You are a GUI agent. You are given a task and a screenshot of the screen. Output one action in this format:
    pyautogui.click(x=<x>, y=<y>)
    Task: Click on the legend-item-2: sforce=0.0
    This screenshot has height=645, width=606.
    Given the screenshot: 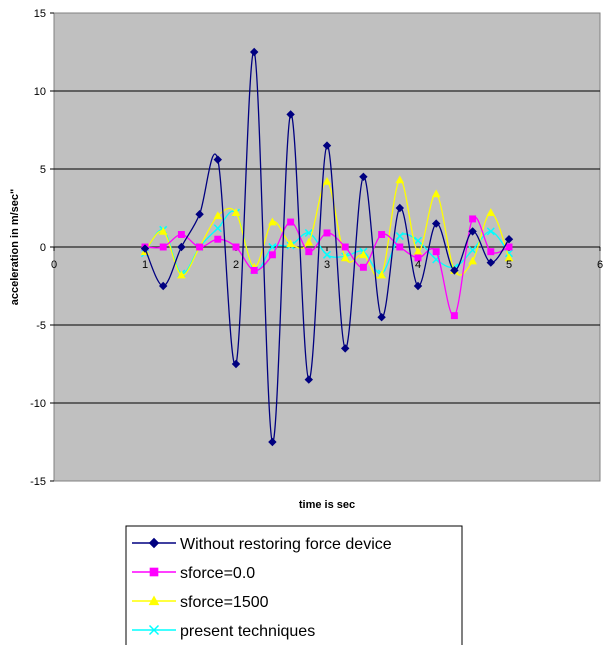 What is the action you would take?
    pyautogui.click(x=193, y=573)
    